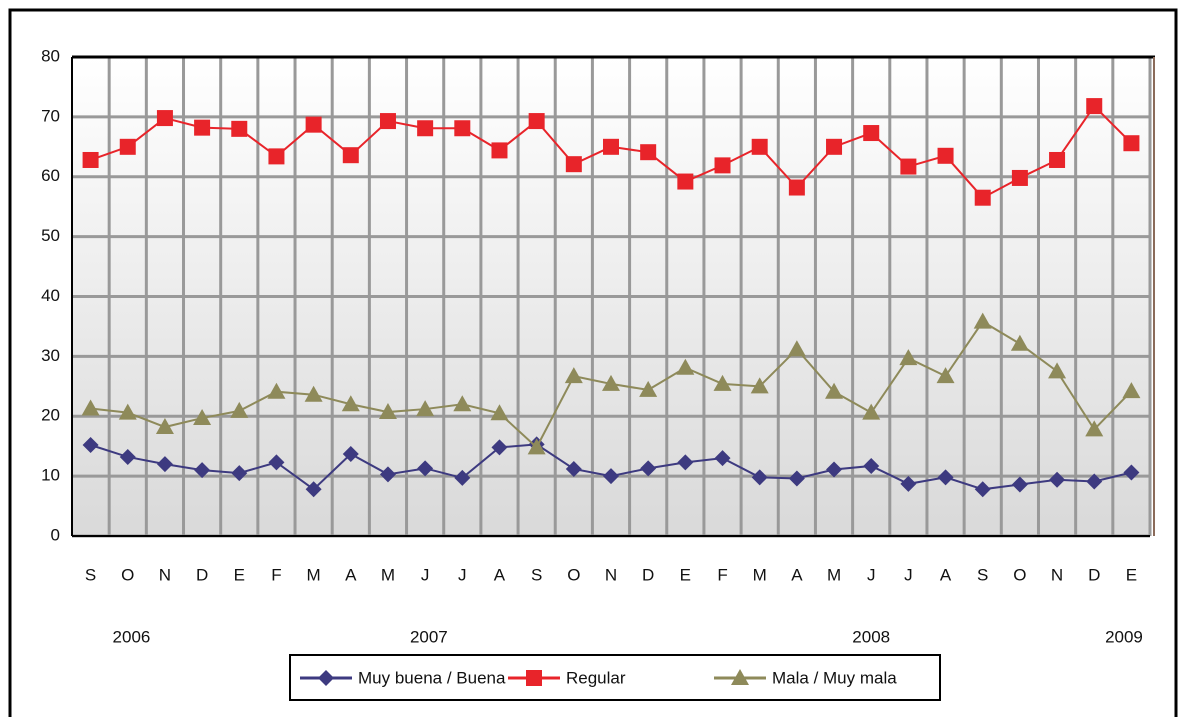 This screenshot has width=1184, height=717. I want to click on y-tick-label: 40, so click(50, 295).